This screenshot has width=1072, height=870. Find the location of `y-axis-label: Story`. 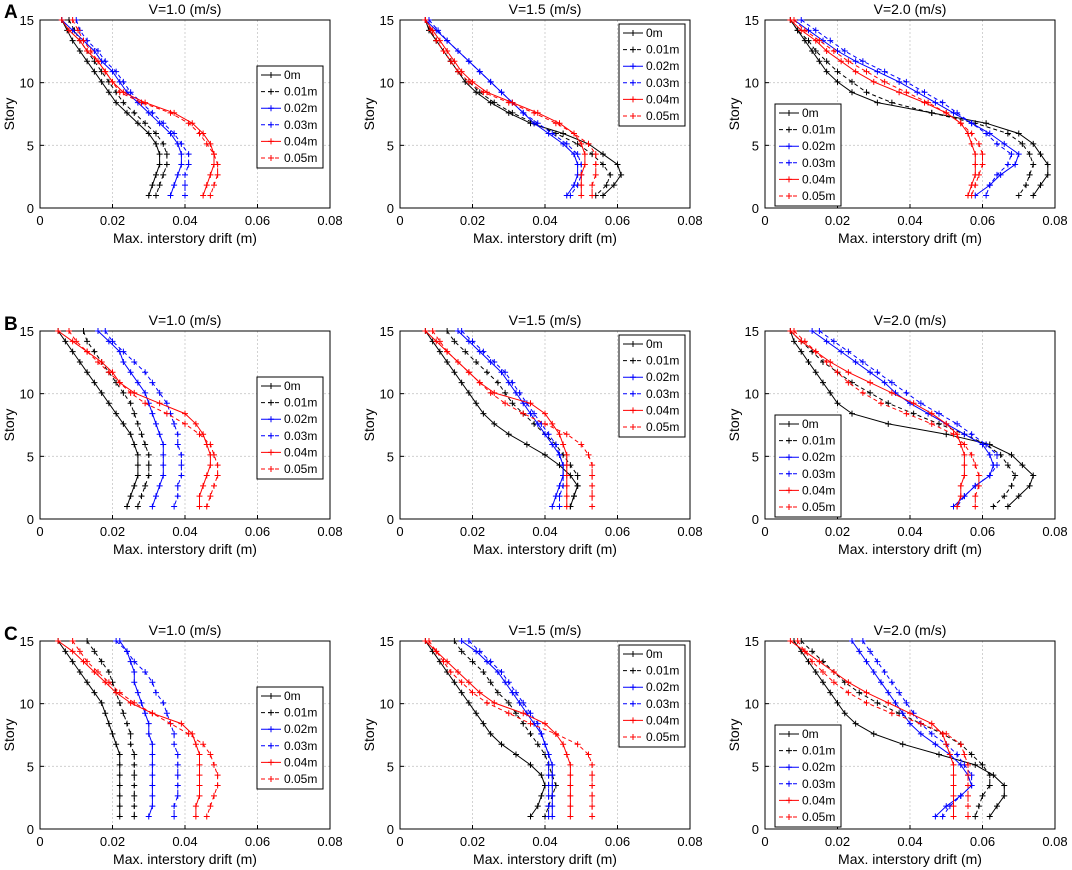

y-axis-label: Story is located at coordinates (369, 114).